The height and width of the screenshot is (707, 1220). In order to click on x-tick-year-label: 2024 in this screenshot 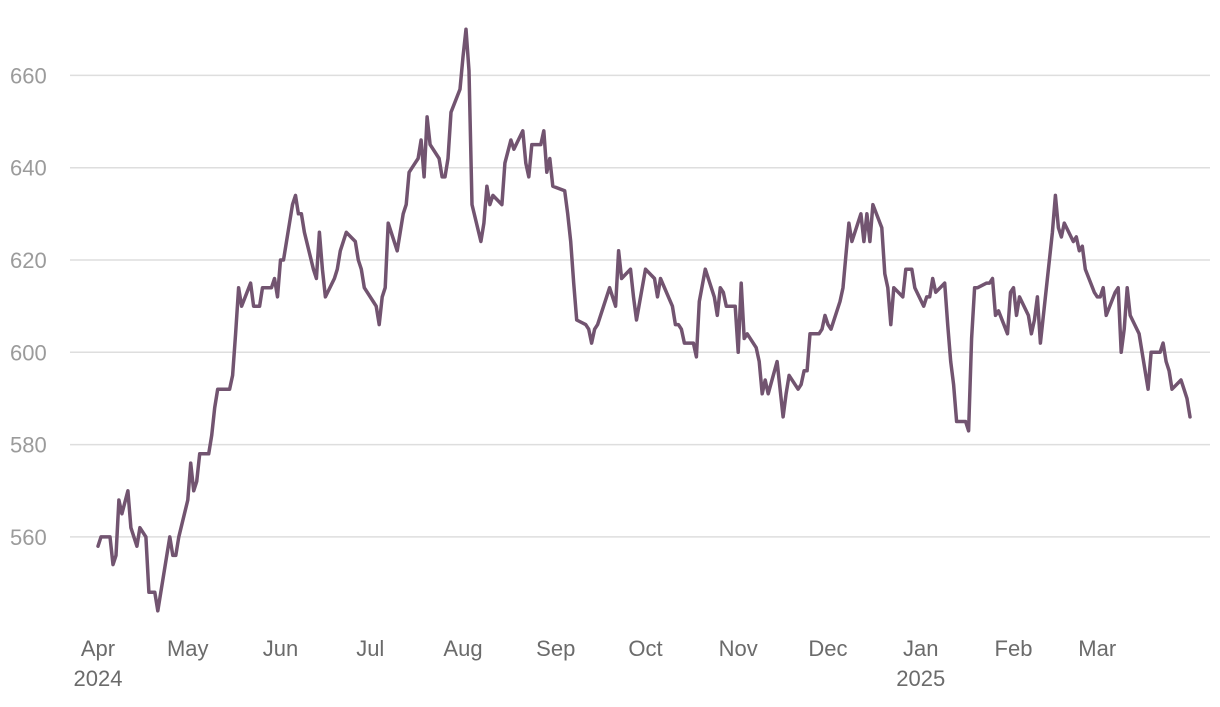, I will do `click(98, 678)`.